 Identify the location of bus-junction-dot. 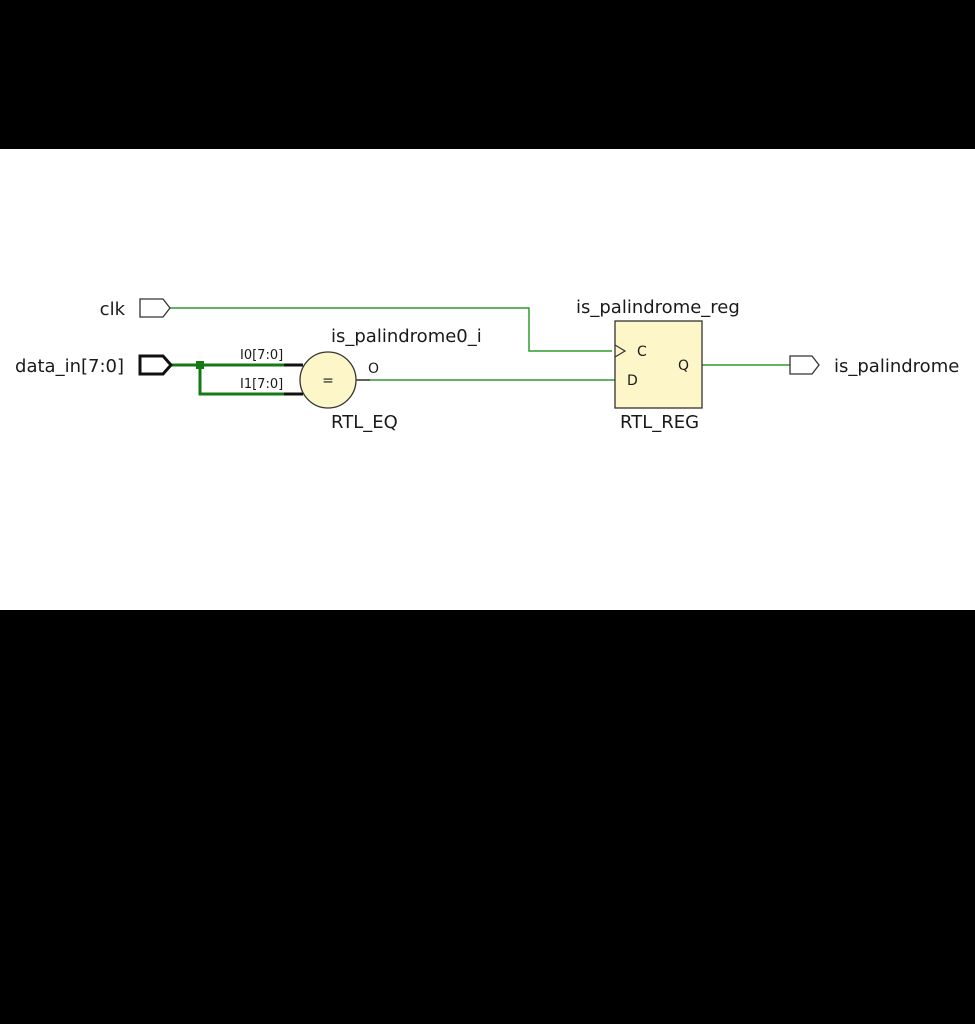
(200, 365).